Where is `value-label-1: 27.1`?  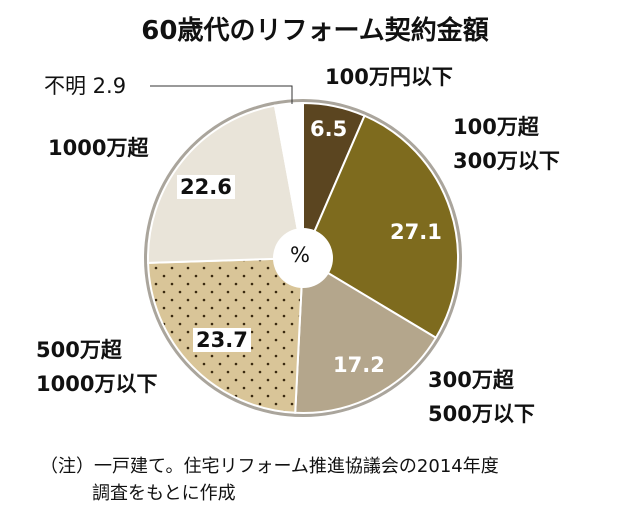
value-label-1: 27.1 is located at coordinates (416, 232).